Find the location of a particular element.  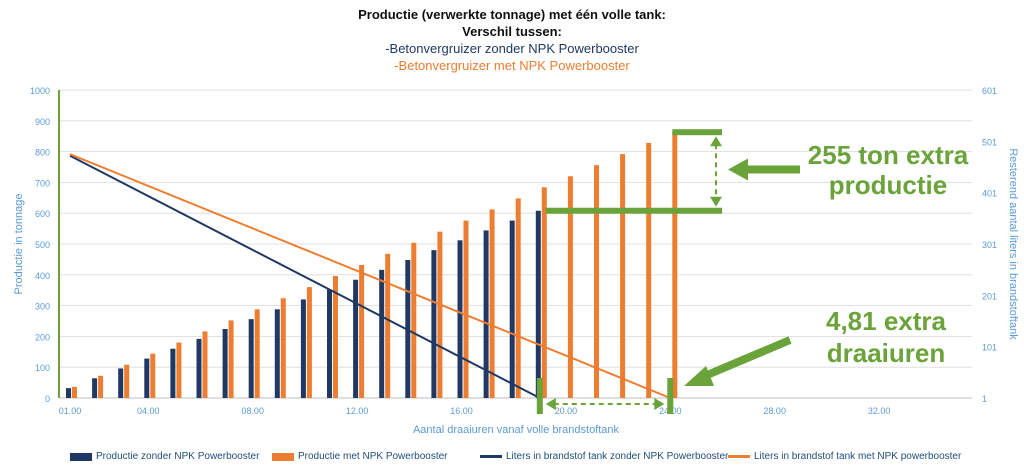

marker-hours-without is located at coordinates (539, 396).